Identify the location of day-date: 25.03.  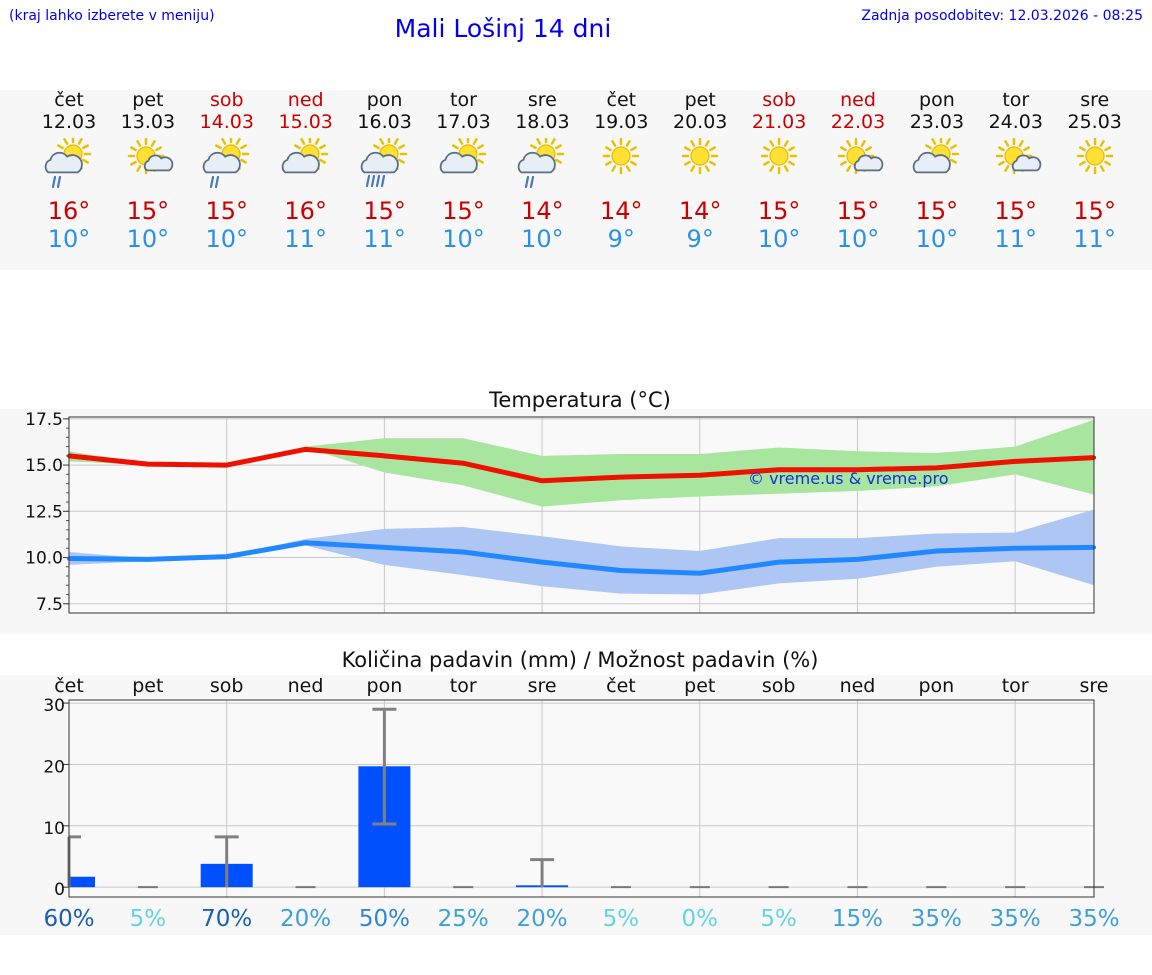
(1094, 122).